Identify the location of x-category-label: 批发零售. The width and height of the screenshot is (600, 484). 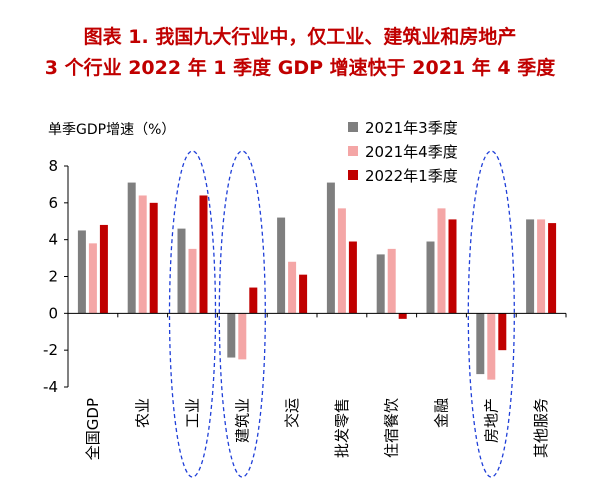
(342, 428).